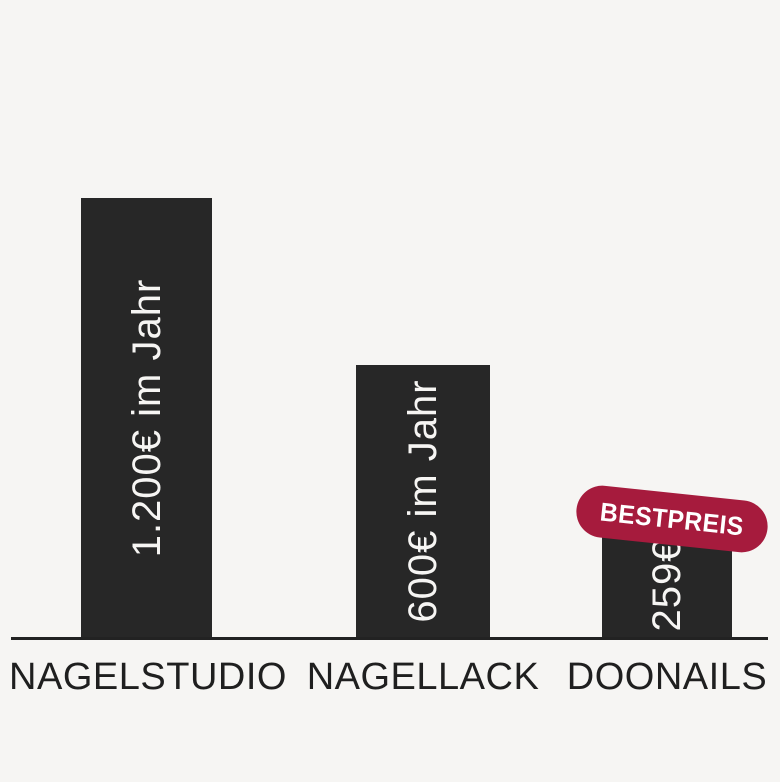  I want to click on category-label-nagelstudio: NAGELSTUDIO, so click(148, 677).